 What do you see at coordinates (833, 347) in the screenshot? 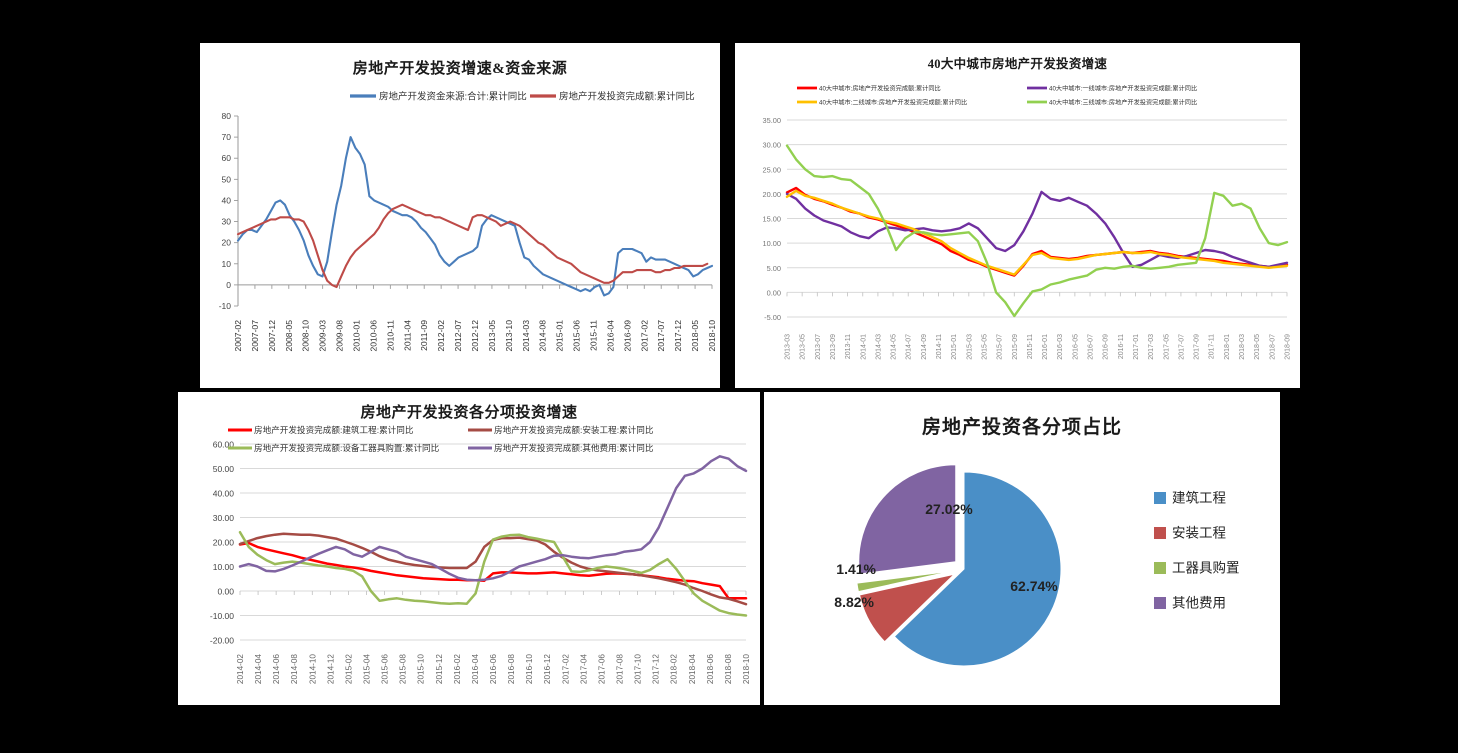
I see `x-axis-label: 2013-09` at bounding box center [833, 347].